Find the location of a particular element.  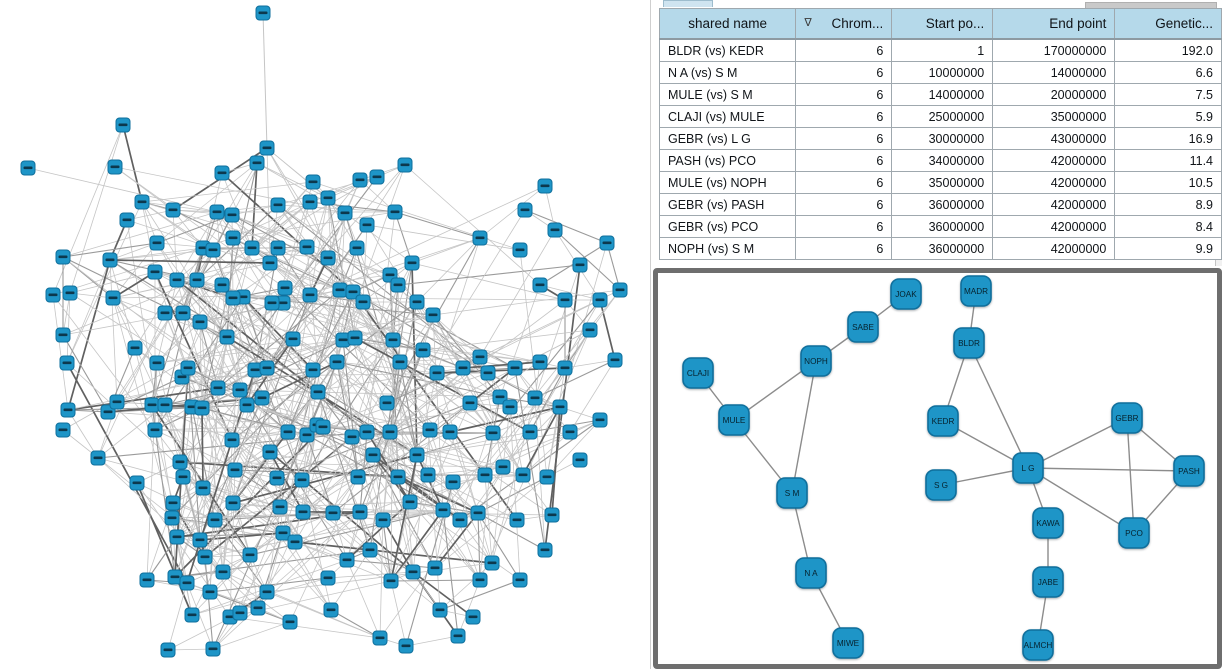

node-ALMCH: ALMCH is located at coordinates (1038, 645).